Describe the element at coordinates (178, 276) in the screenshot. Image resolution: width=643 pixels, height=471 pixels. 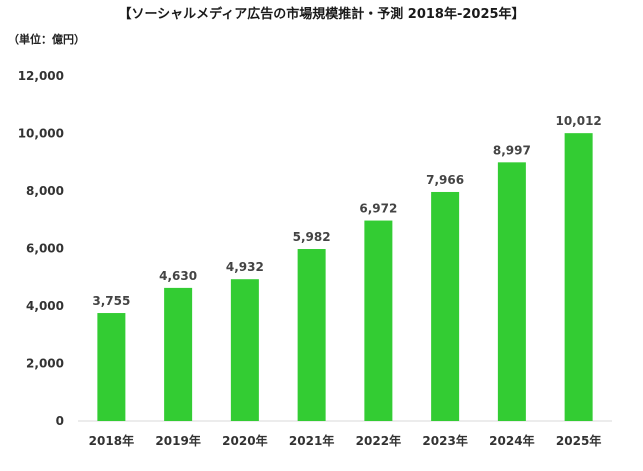
I see `data-label: 4,630` at that location.